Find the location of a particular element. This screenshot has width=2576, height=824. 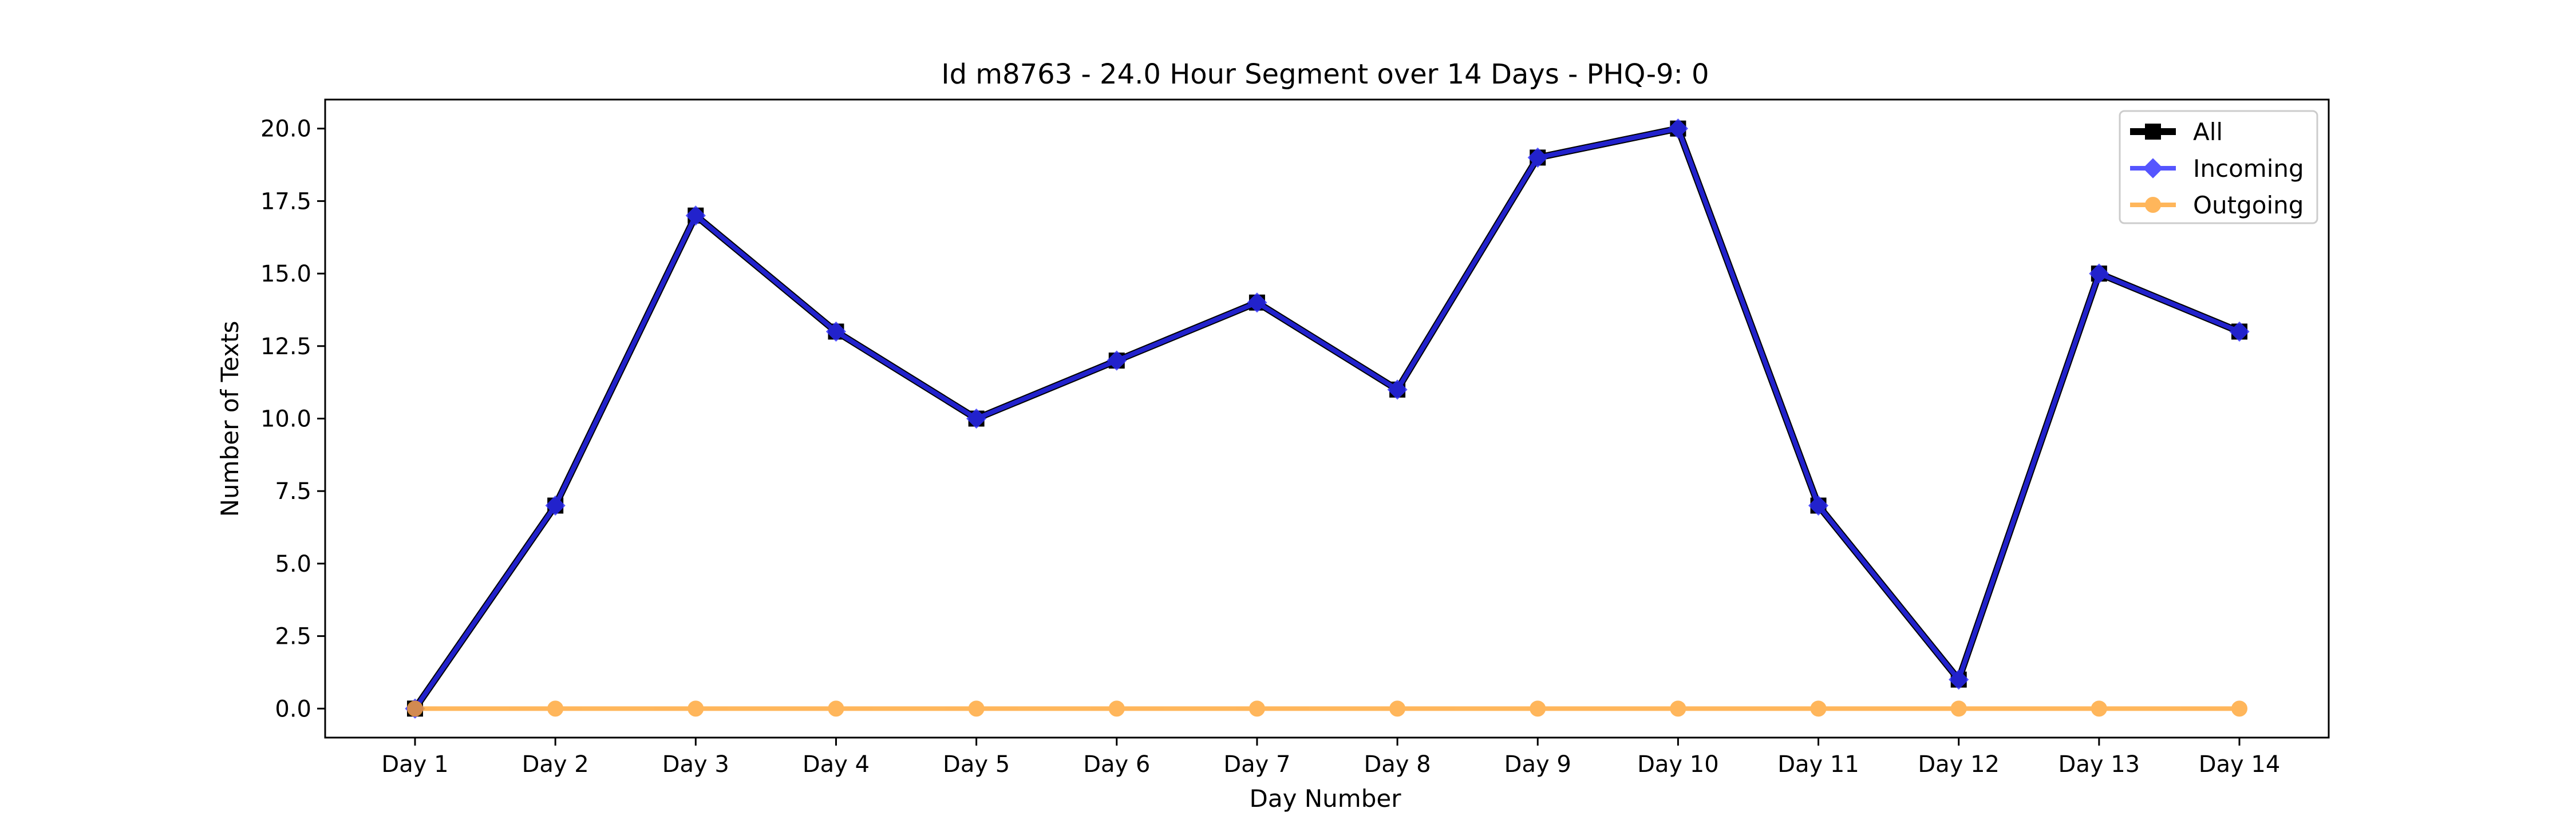

x-tick-label: Day 8 is located at coordinates (1397, 764).